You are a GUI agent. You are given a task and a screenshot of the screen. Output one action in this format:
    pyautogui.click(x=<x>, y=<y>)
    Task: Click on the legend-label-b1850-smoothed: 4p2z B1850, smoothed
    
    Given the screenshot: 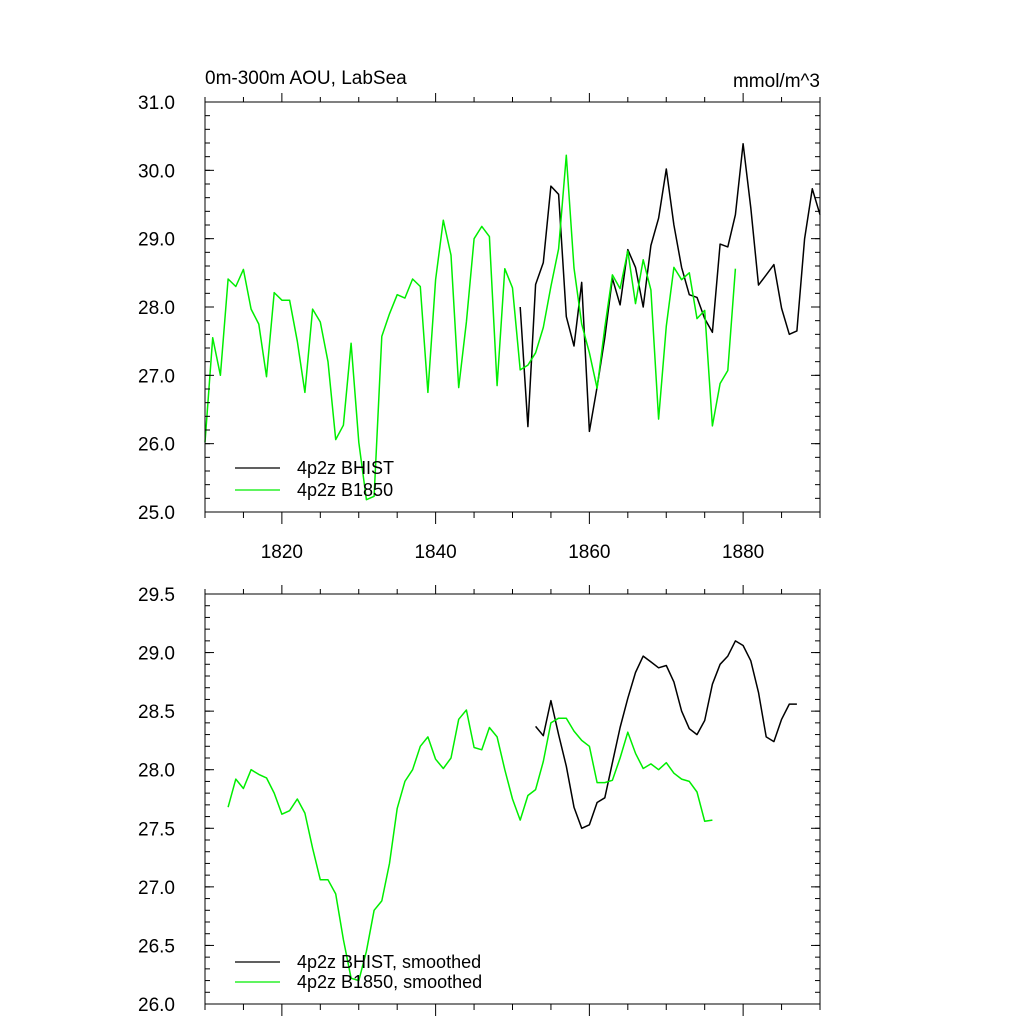 What is the action you would take?
    pyautogui.click(x=389, y=982)
    